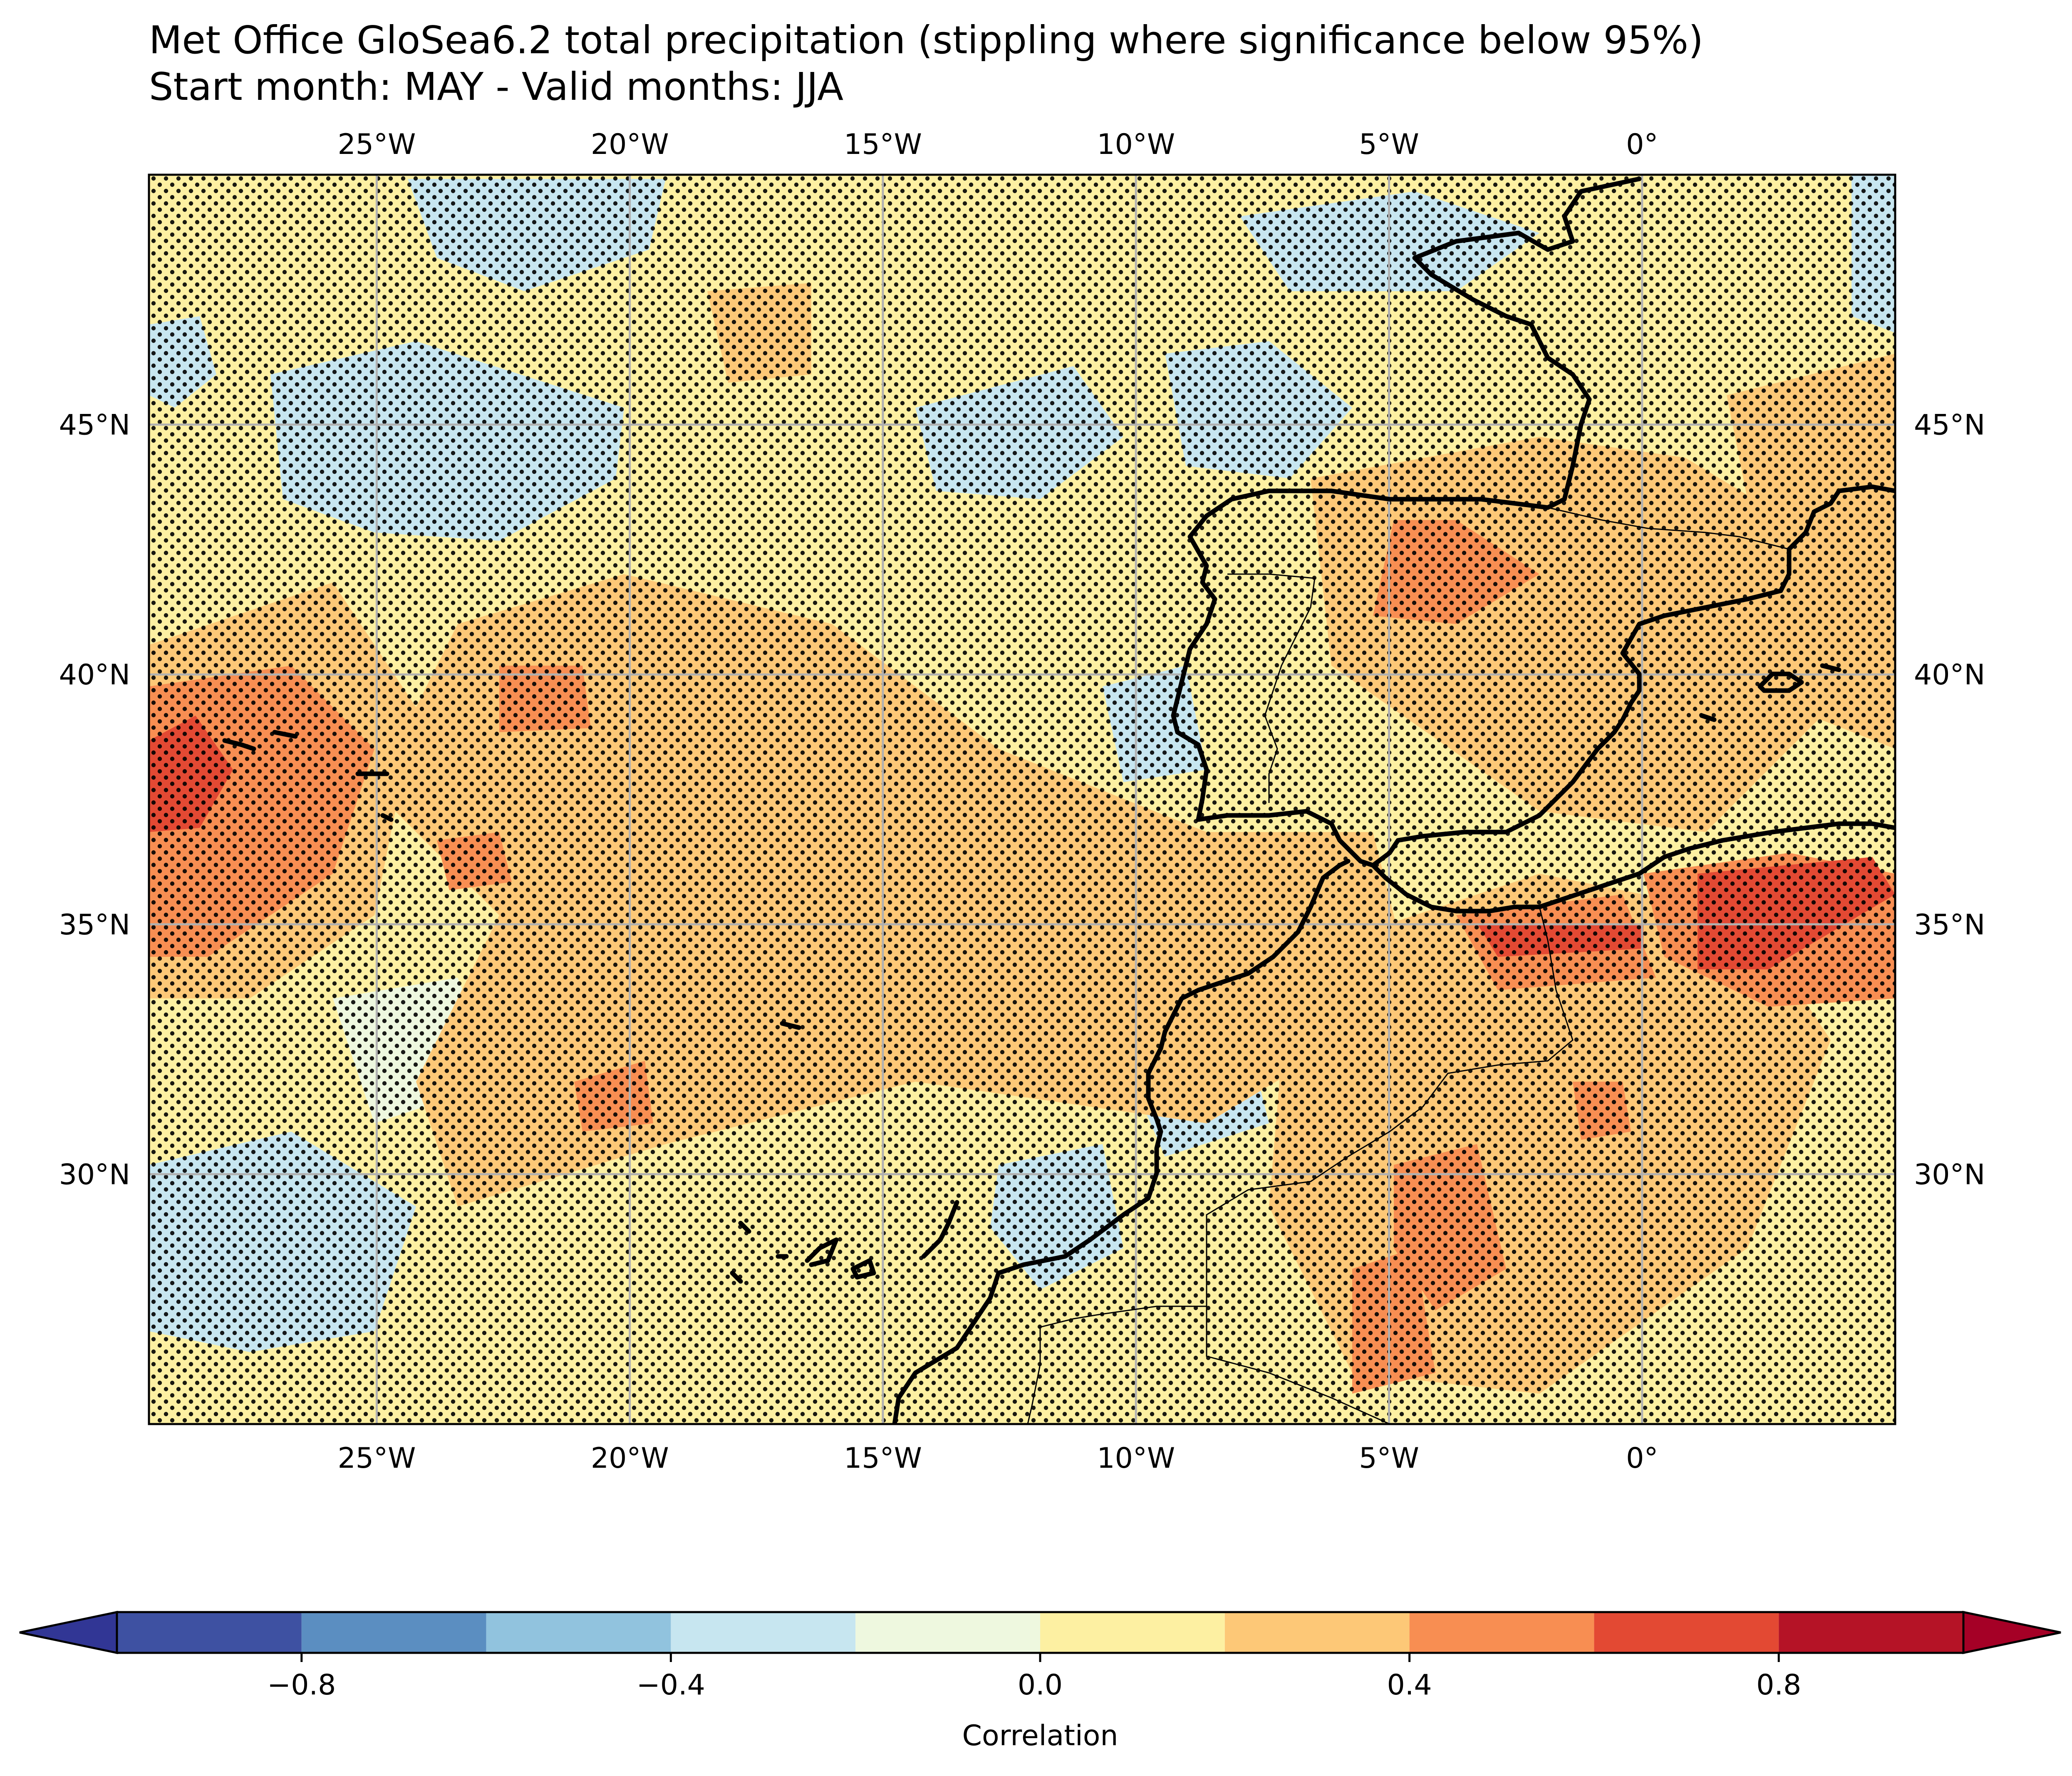 Image resolution: width=2072 pixels, height=1776 pixels. What do you see at coordinates (1771, 692) in the screenshot?
I see `coastline-balearics` at bounding box center [1771, 692].